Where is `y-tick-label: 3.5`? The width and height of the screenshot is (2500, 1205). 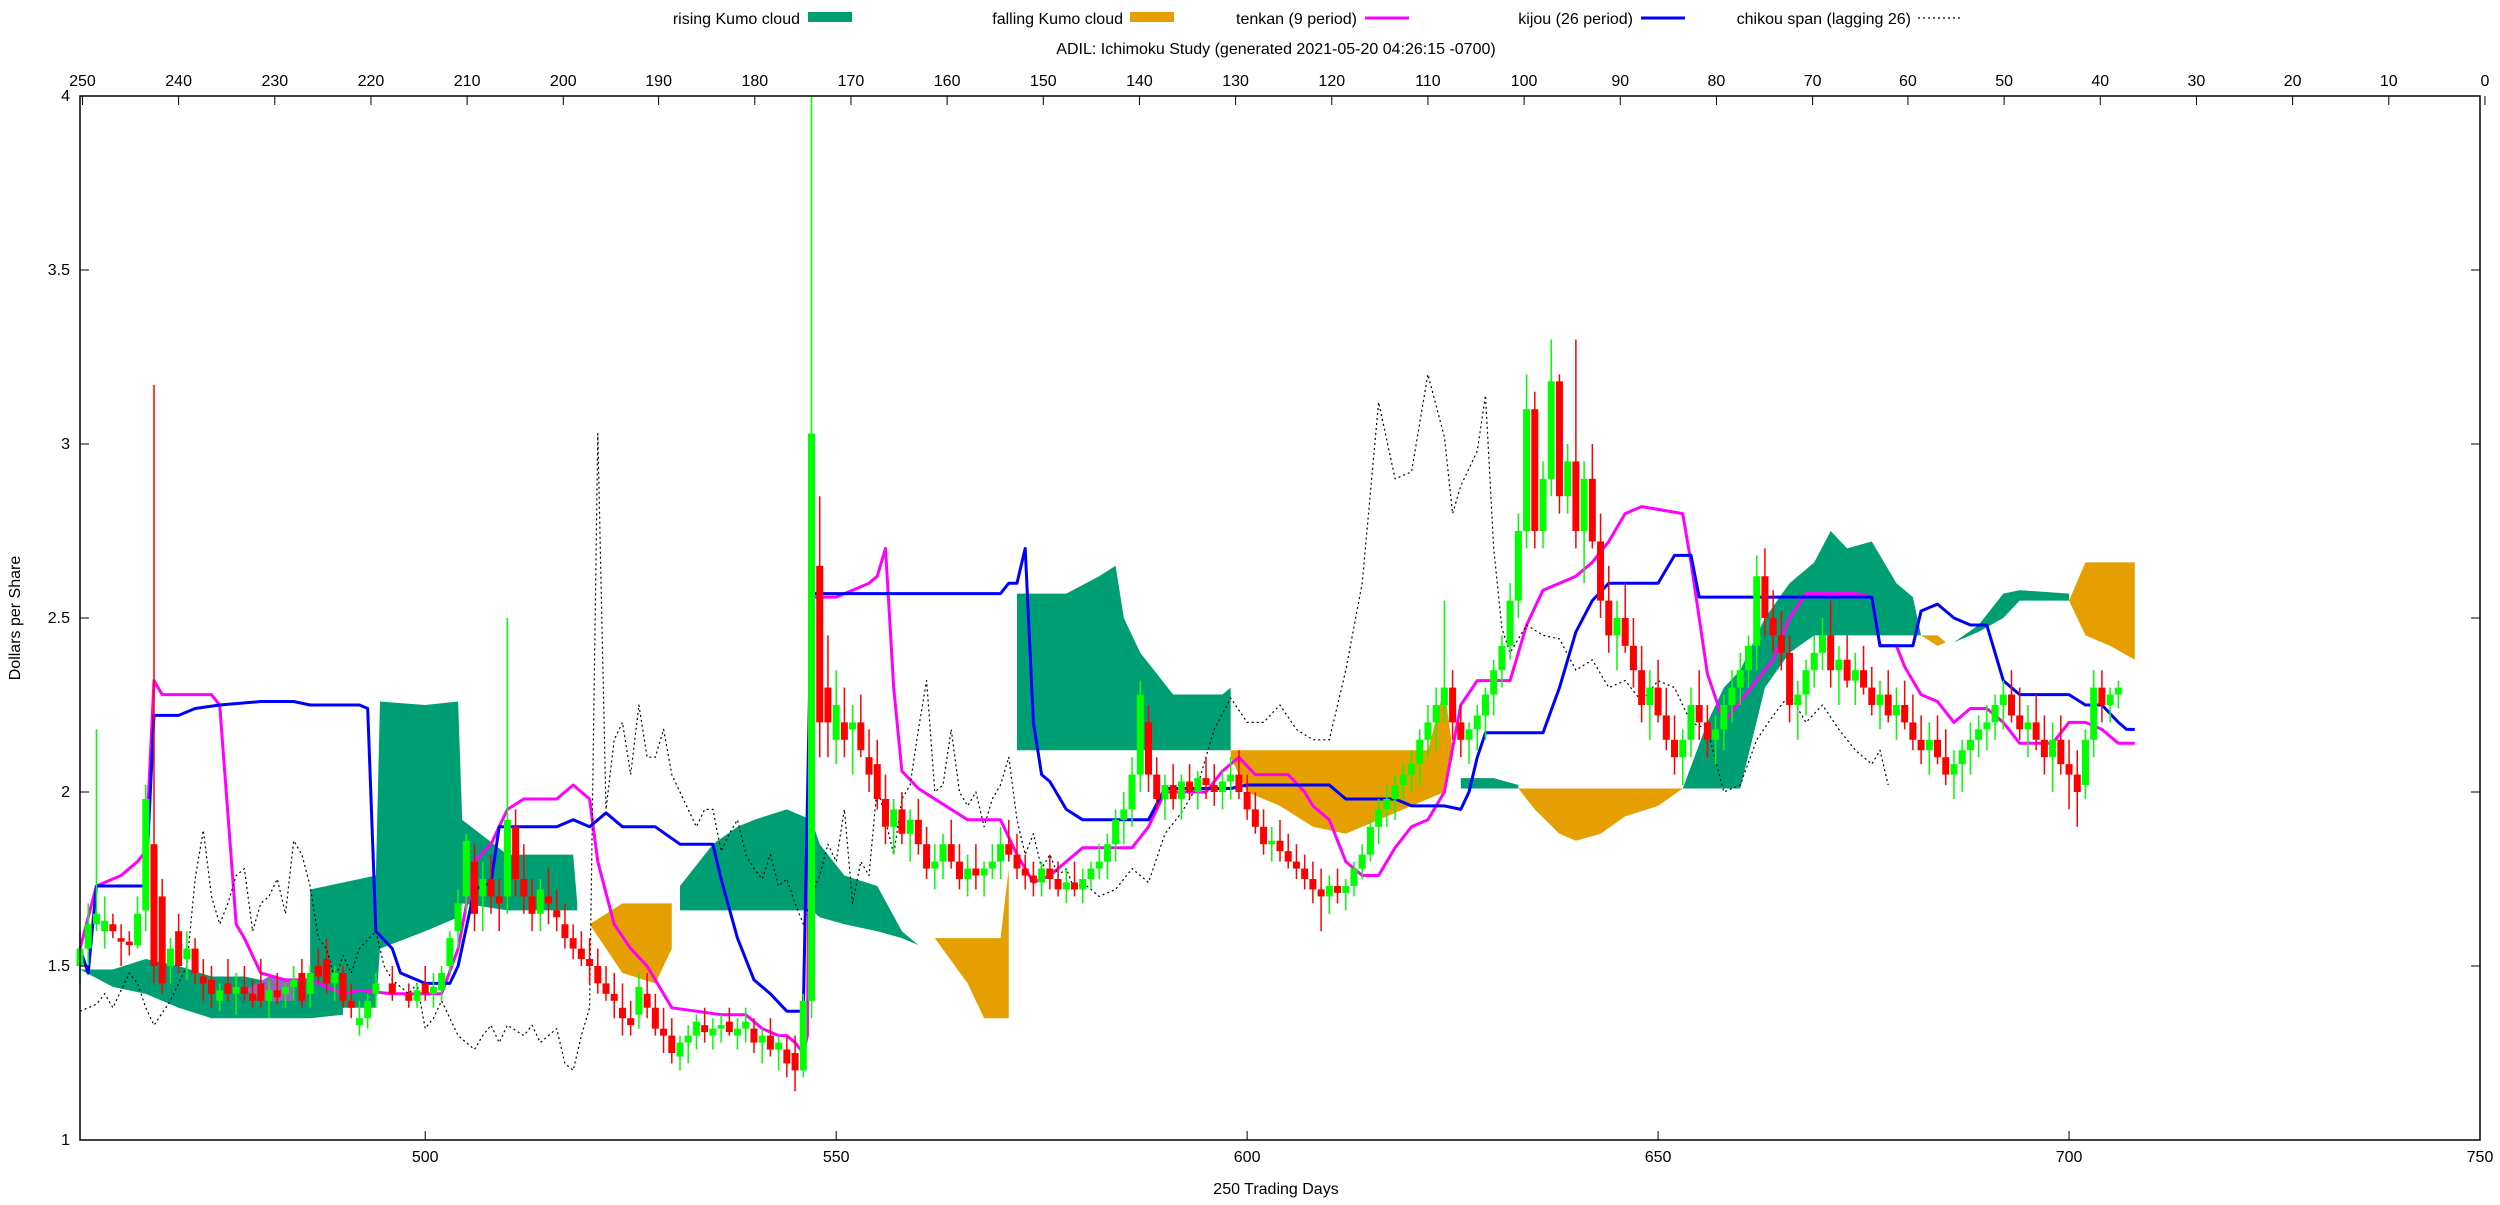
y-tick-label: 3.5 is located at coordinates (59, 270).